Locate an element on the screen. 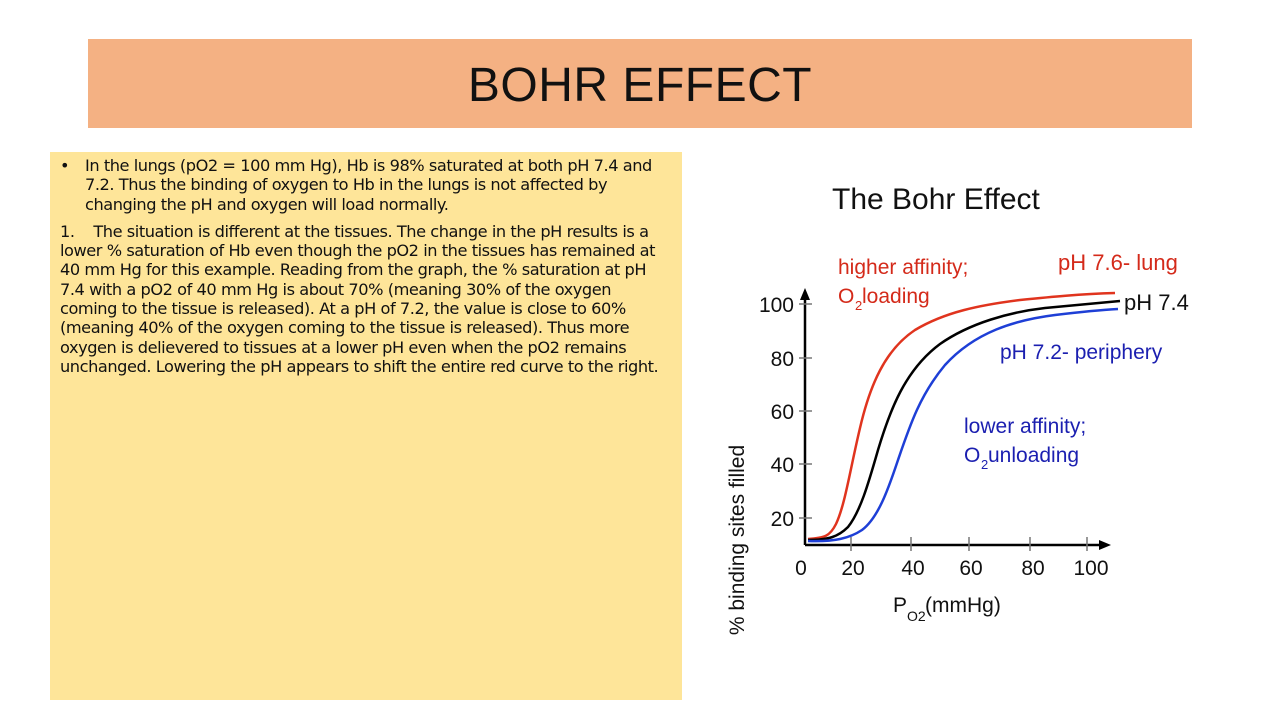 This screenshot has width=1280, height=720. x-ticks is located at coordinates (969, 544).